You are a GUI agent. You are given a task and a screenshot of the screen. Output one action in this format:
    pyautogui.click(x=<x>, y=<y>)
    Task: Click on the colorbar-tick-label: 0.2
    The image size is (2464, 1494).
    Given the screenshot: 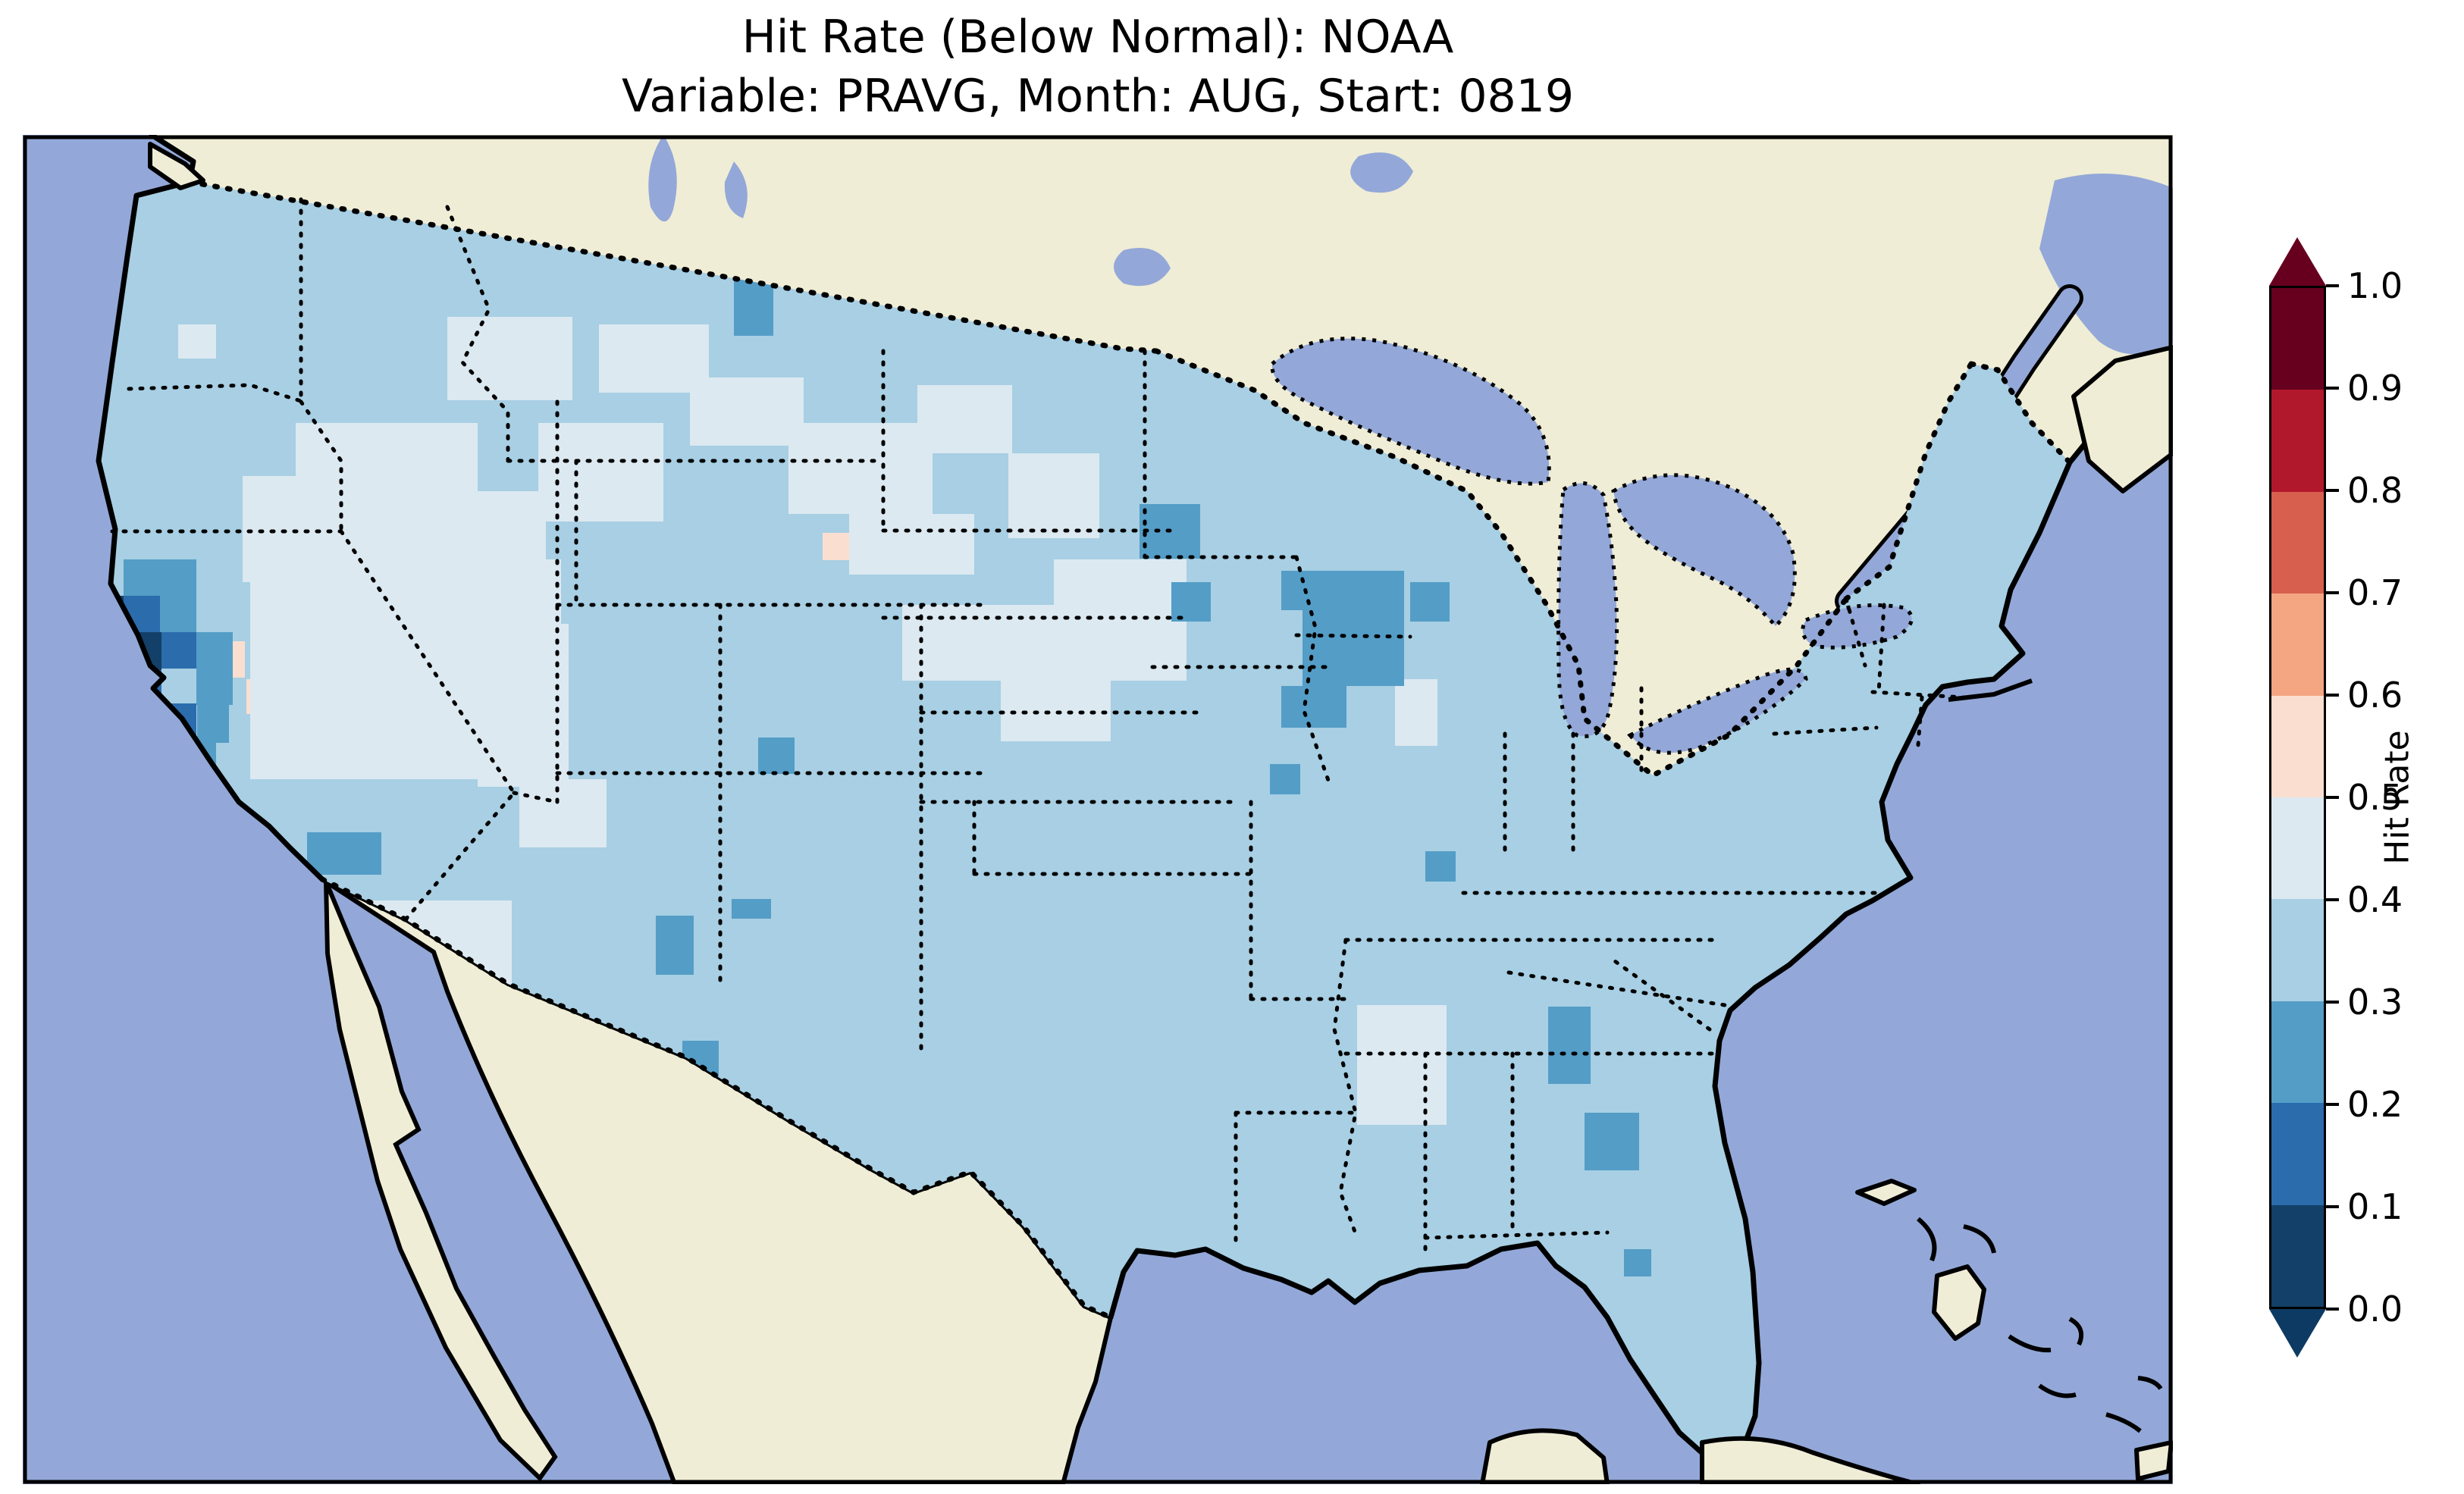 What is the action you would take?
    pyautogui.click(x=2375, y=1104)
    